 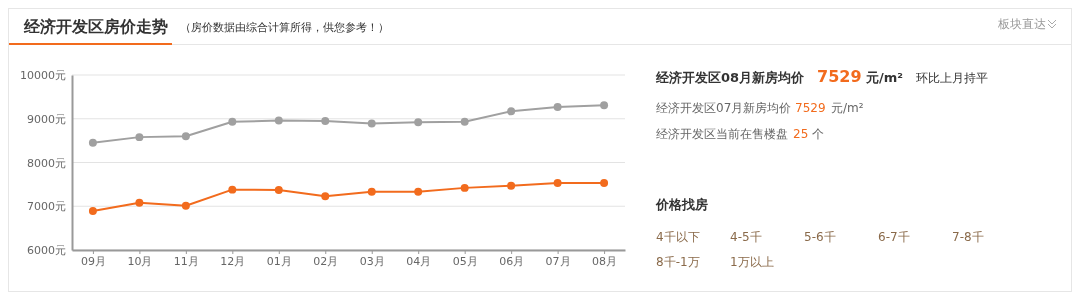 What do you see at coordinates (746, 237) in the screenshot?
I see `text: 4-5千` at bounding box center [746, 237].